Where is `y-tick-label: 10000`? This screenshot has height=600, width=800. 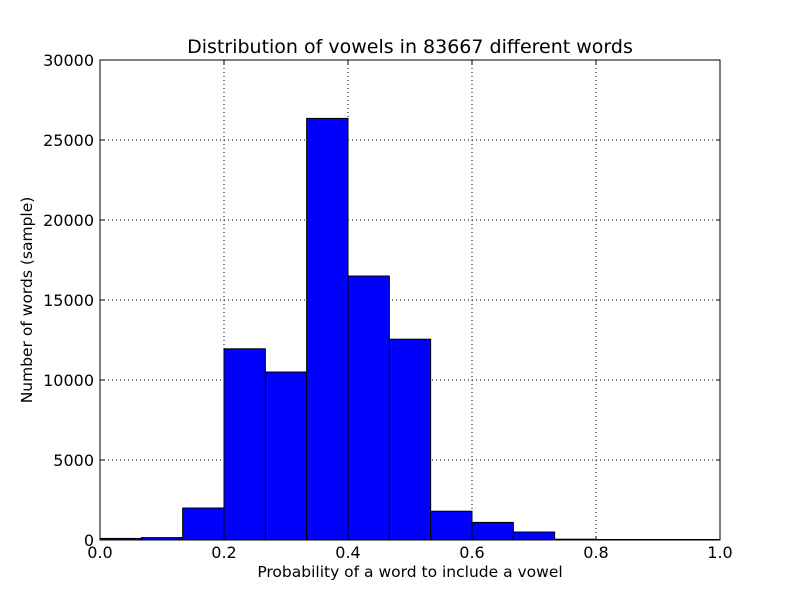
y-tick-label: 10000 is located at coordinates (68, 380).